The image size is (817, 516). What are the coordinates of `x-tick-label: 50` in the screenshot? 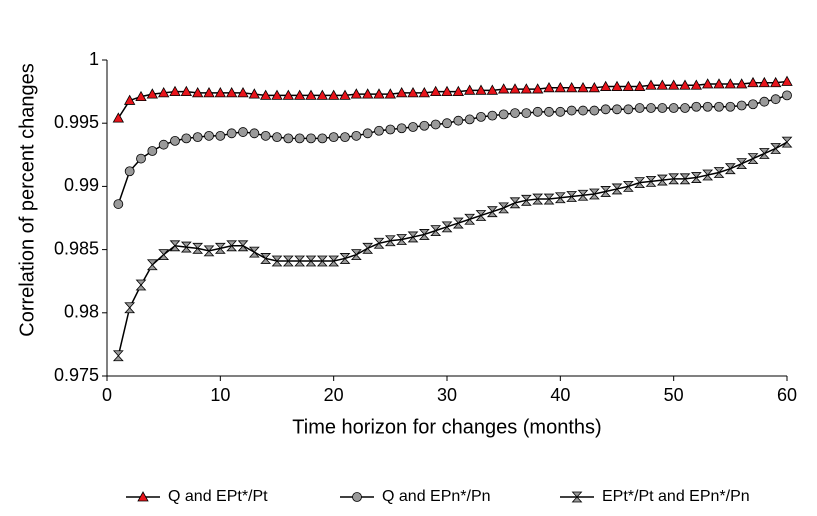 It's located at (674, 395).